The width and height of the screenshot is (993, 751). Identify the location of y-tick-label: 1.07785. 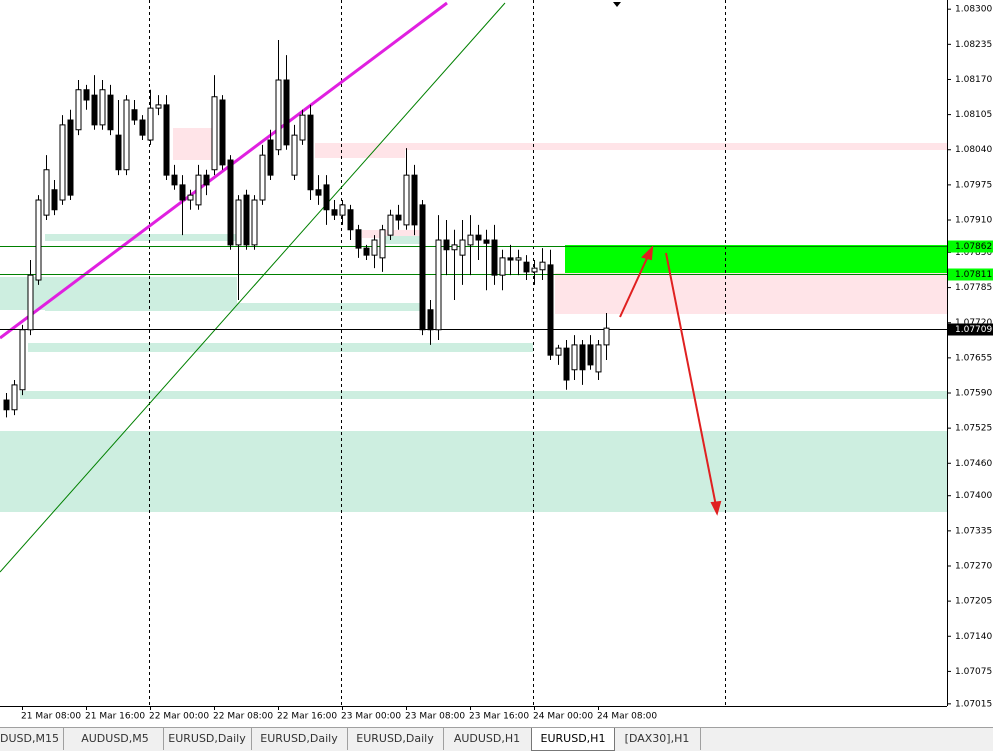
(973, 288).